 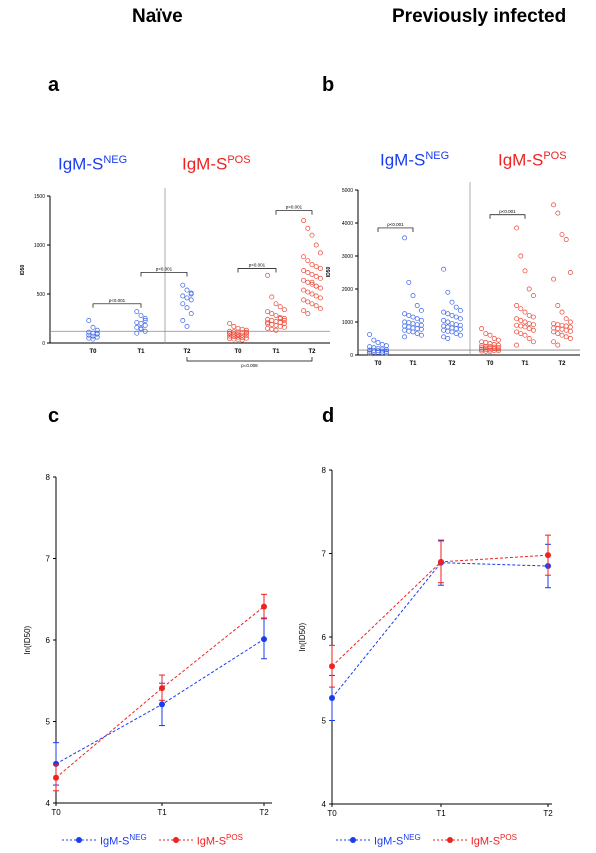 What do you see at coordinates (490, 364) in the screenshot?
I see `x-tick-label-b: T0` at bounding box center [490, 364].